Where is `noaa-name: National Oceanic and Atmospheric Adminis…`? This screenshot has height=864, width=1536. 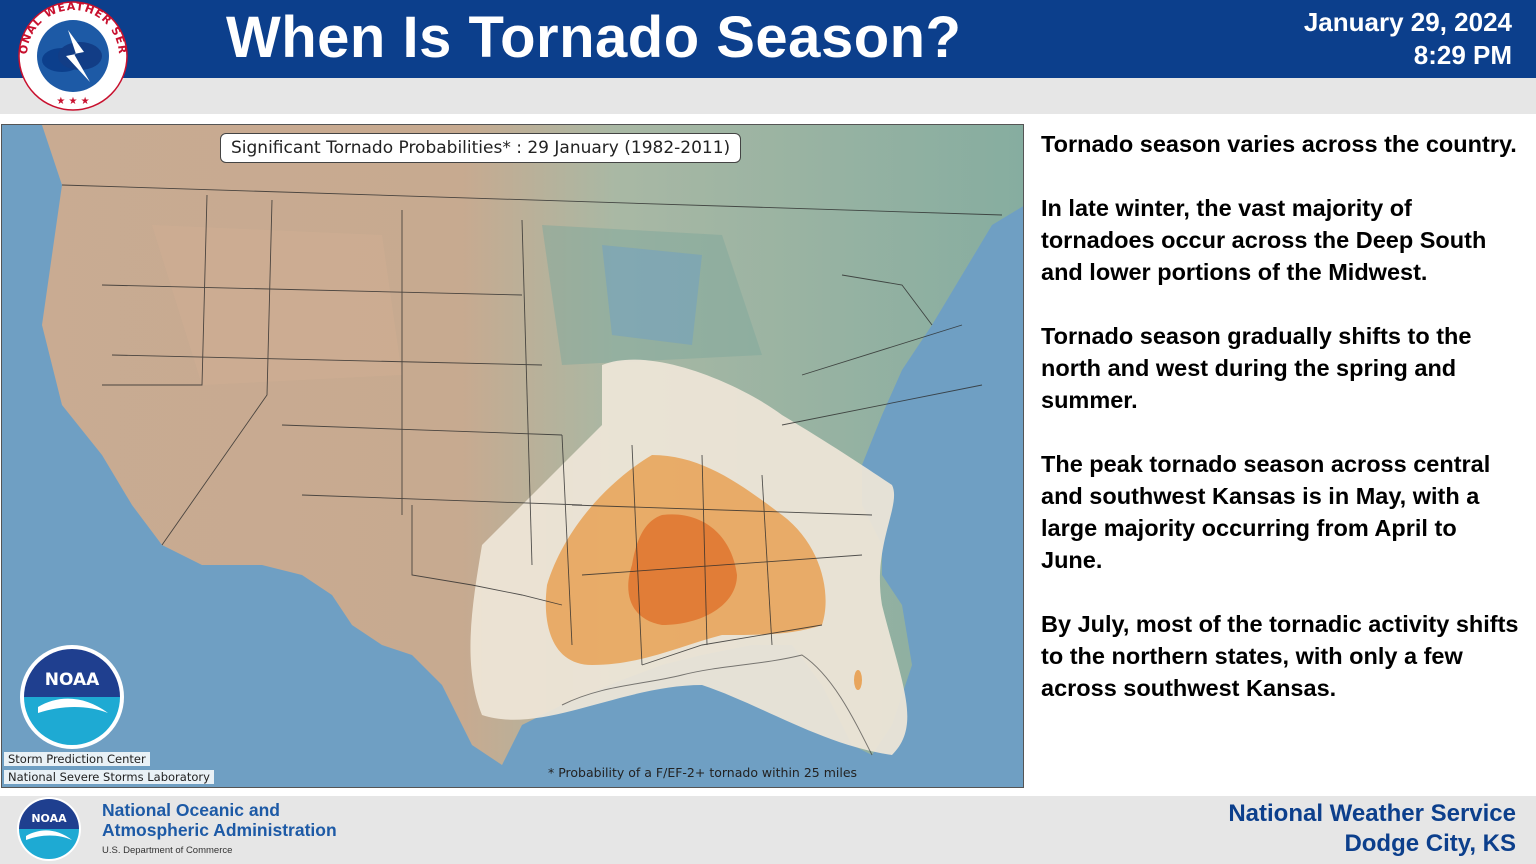 noaa-name: National Oceanic and Atmospheric Adminis… is located at coordinates (219, 820).